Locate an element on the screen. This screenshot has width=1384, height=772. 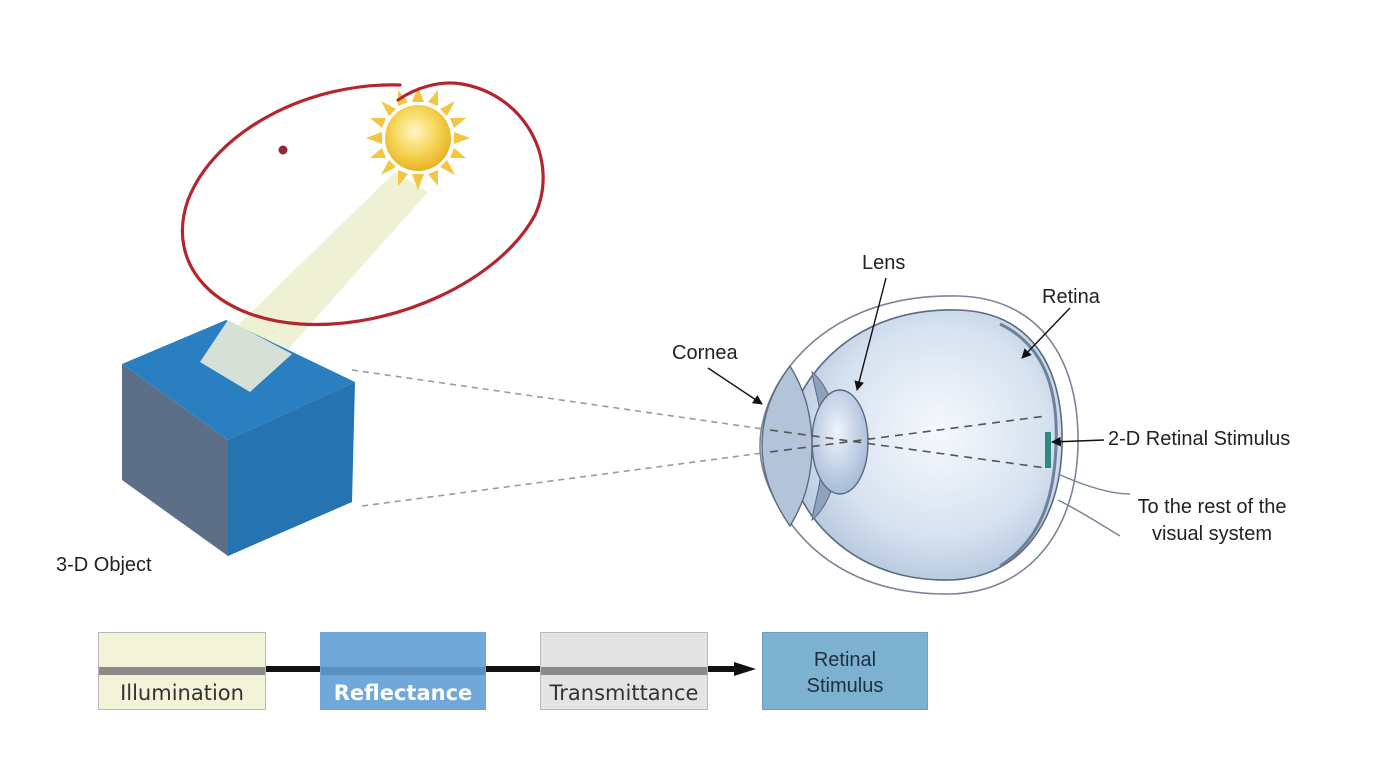
retinal-stimulus-box: Retinal Stimulus is located at coordinates (845, 671).